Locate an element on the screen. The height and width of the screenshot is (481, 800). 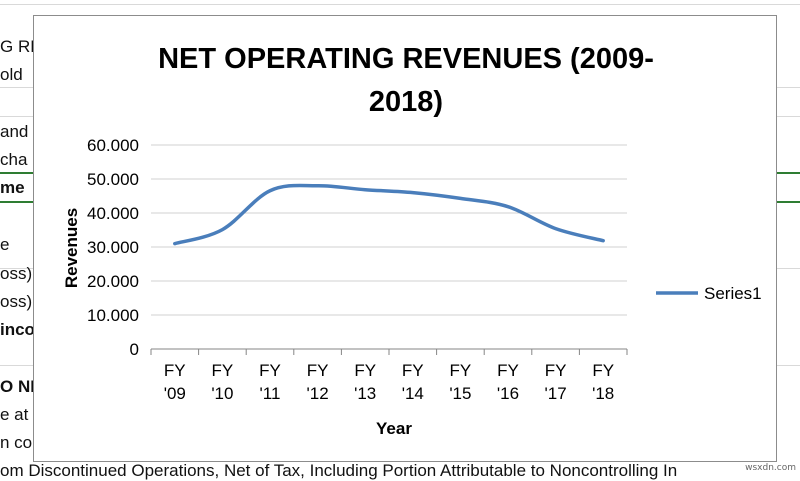
y-axis-ticks: 0 10.000 20.000 30.000 40.000 50.000 60.000 is located at coordinates (113, 247).